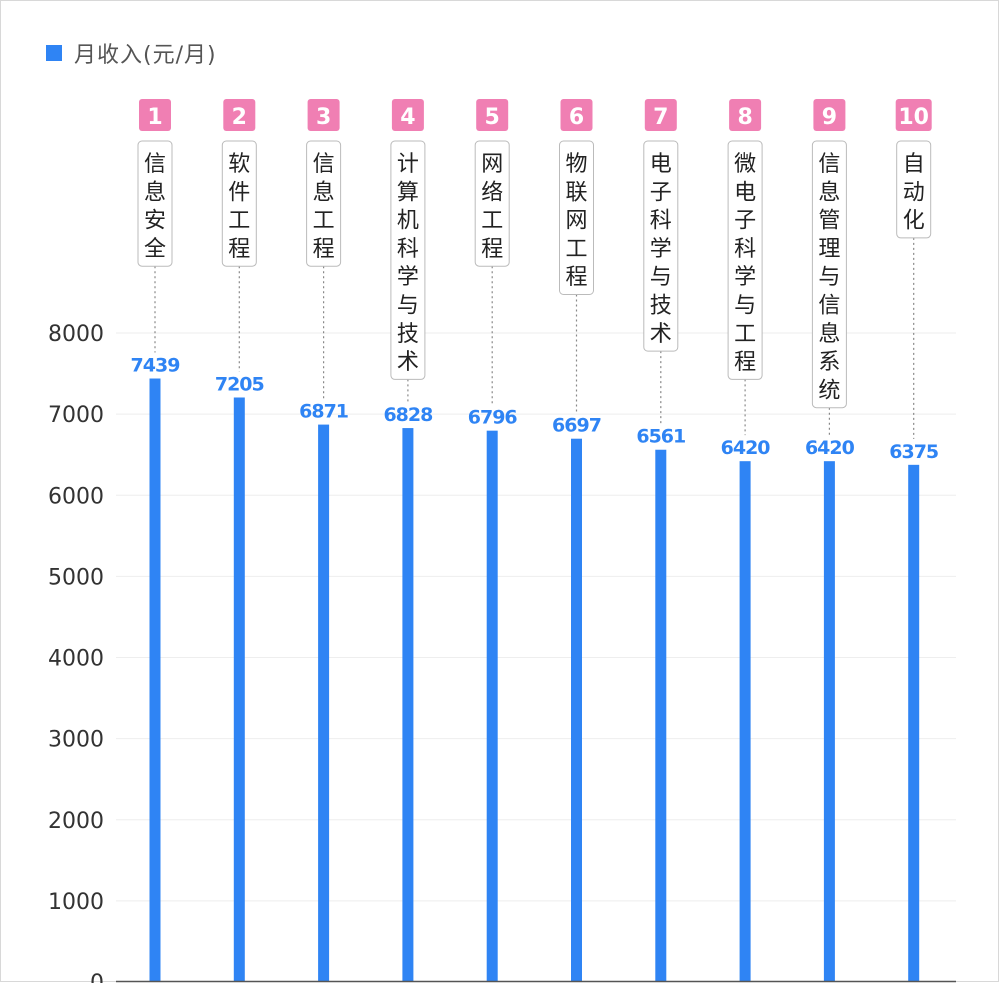 Image resolution: width=999 pixels, height=983 pixels. I want to click on category-label: 自动化, so click(914, 193).